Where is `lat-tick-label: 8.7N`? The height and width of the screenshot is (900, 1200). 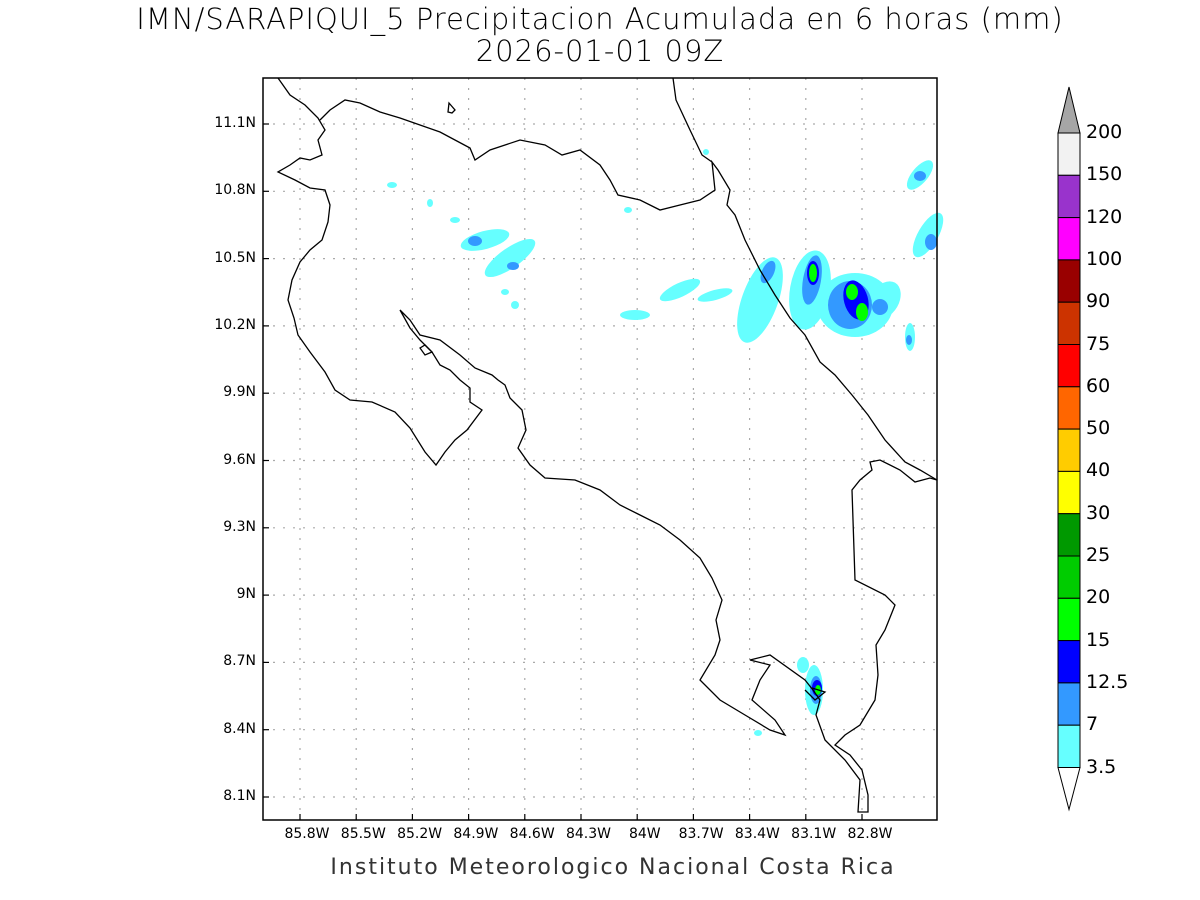
lat-tick-label: 8.7N is located at coordinates (239, 661).